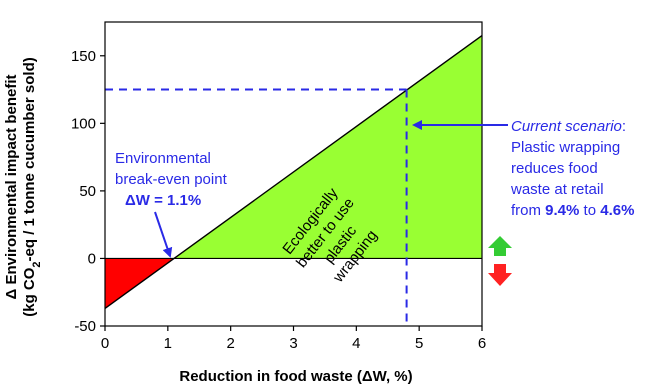 The height and width of the screenshot is (386, 655). What do you see at coordinates (163, 158) in the screenshot?
I see `breakeven-label-line1: Environmental` at bounding box center [163, 158].